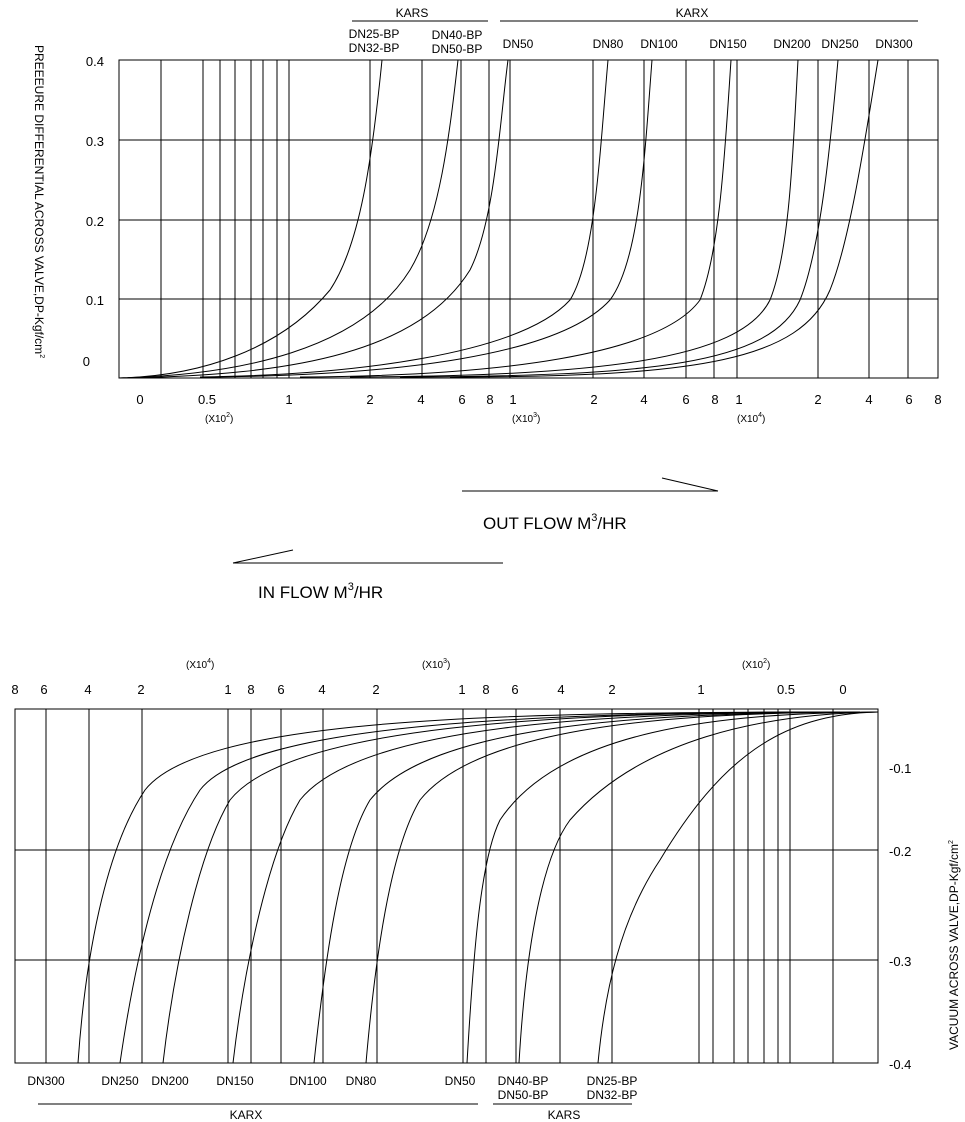  What do you see at coordinates (523, 1081) in the screenshot?
I see `bottom-curve-label-dn40bp: DN40-BP` at bounding box center [523, 1081].